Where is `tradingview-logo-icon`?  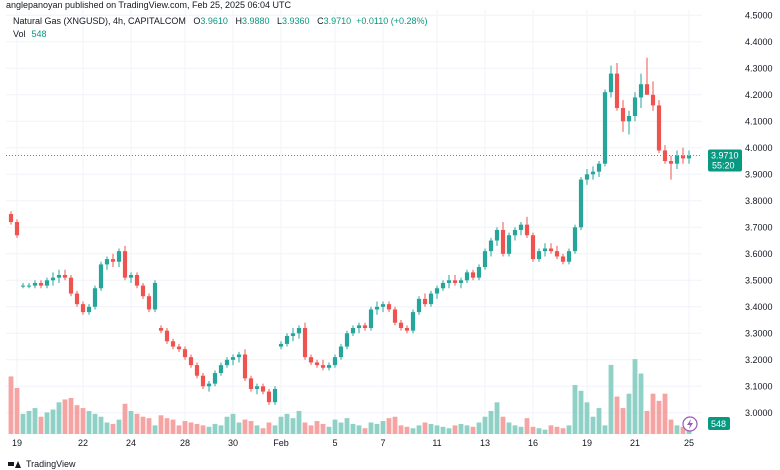 tradingview-logo-icon is located at coordinates (15, 464).